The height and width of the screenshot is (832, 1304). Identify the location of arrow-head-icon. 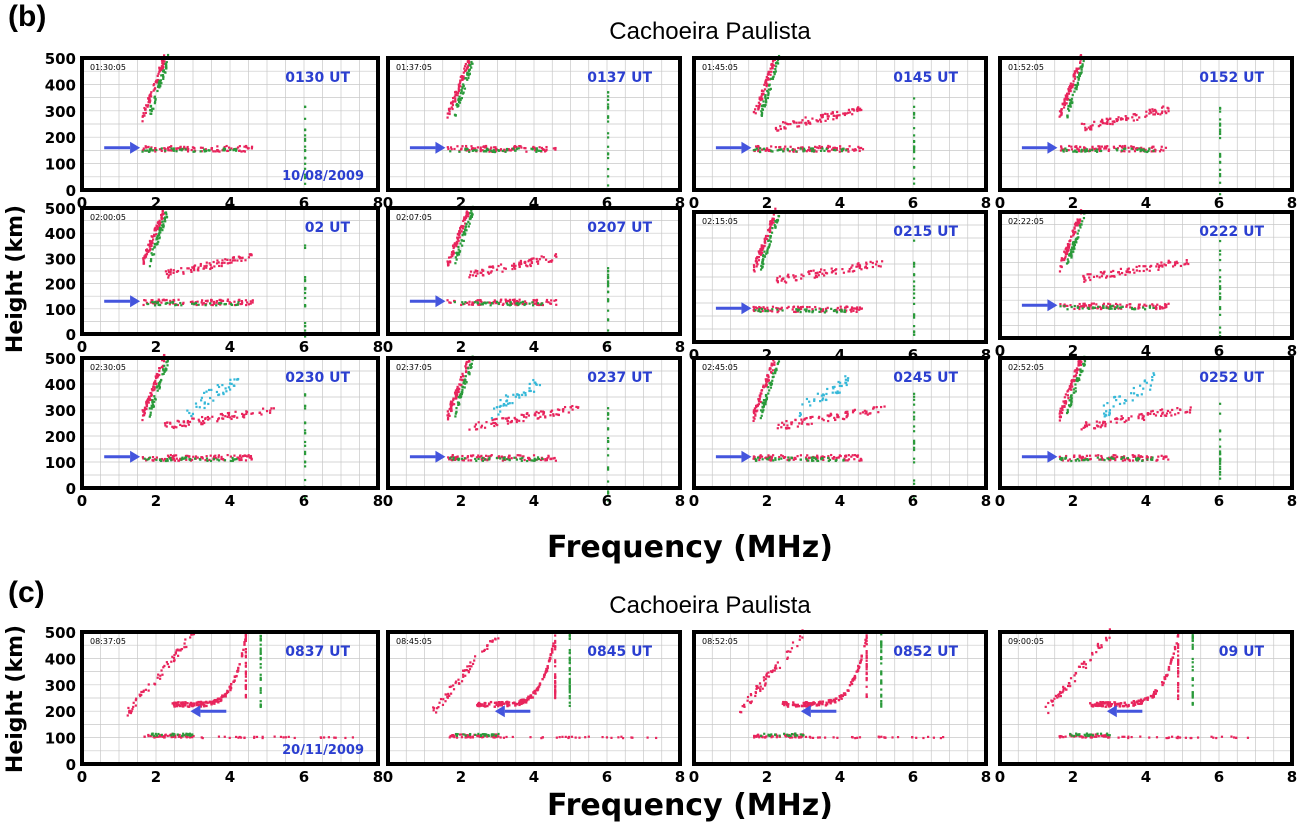
(135, 147).